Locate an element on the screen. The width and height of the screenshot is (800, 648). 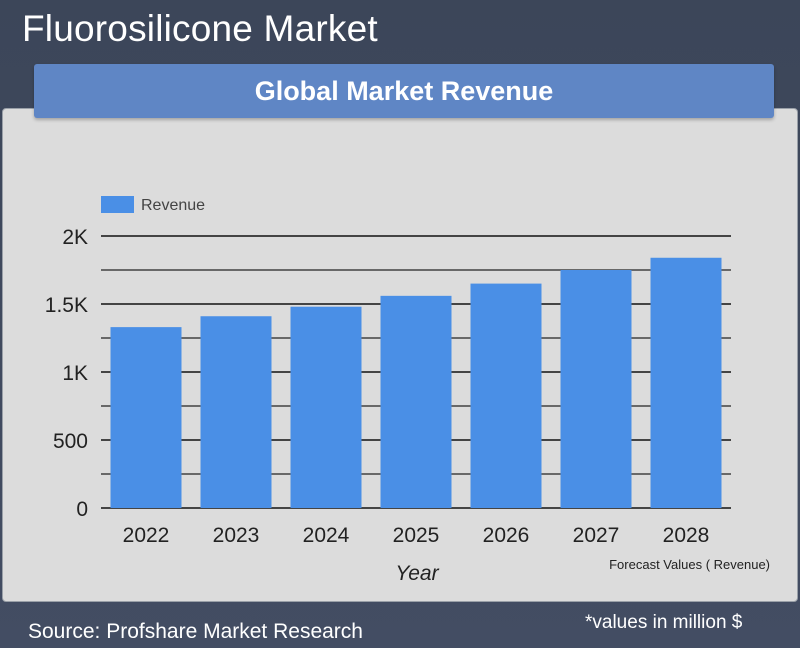
x-tick-label: 2028 is located at coordinates (686, 535).